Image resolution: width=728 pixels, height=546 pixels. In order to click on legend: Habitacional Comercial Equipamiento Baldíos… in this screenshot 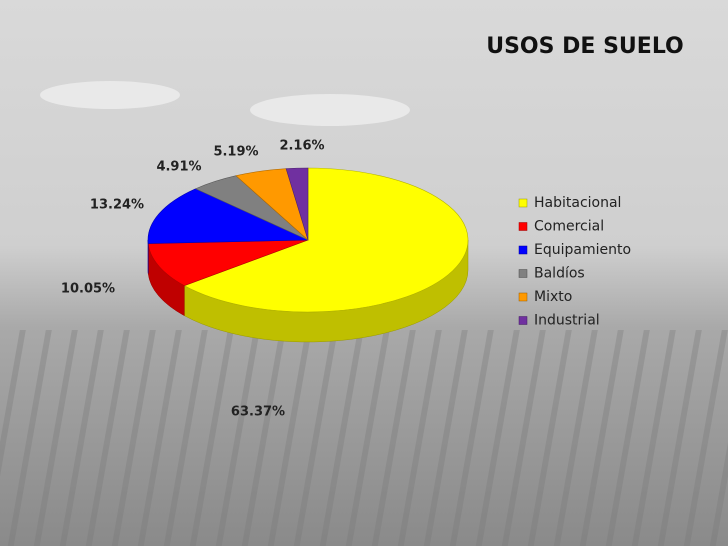, I will do `click(574, 262)`.